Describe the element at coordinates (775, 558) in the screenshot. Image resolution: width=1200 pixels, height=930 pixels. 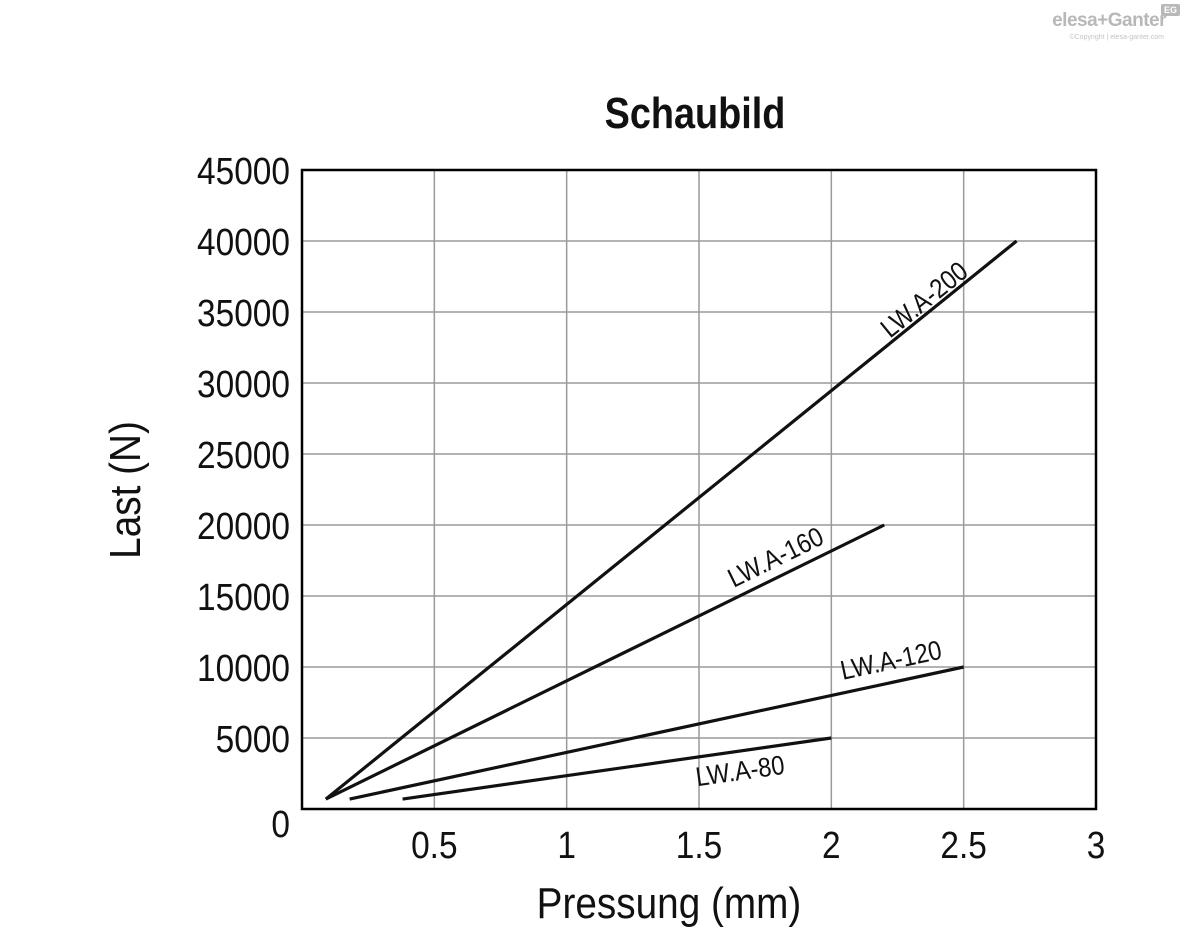
I see `series-label: LW.A-160` at that location.